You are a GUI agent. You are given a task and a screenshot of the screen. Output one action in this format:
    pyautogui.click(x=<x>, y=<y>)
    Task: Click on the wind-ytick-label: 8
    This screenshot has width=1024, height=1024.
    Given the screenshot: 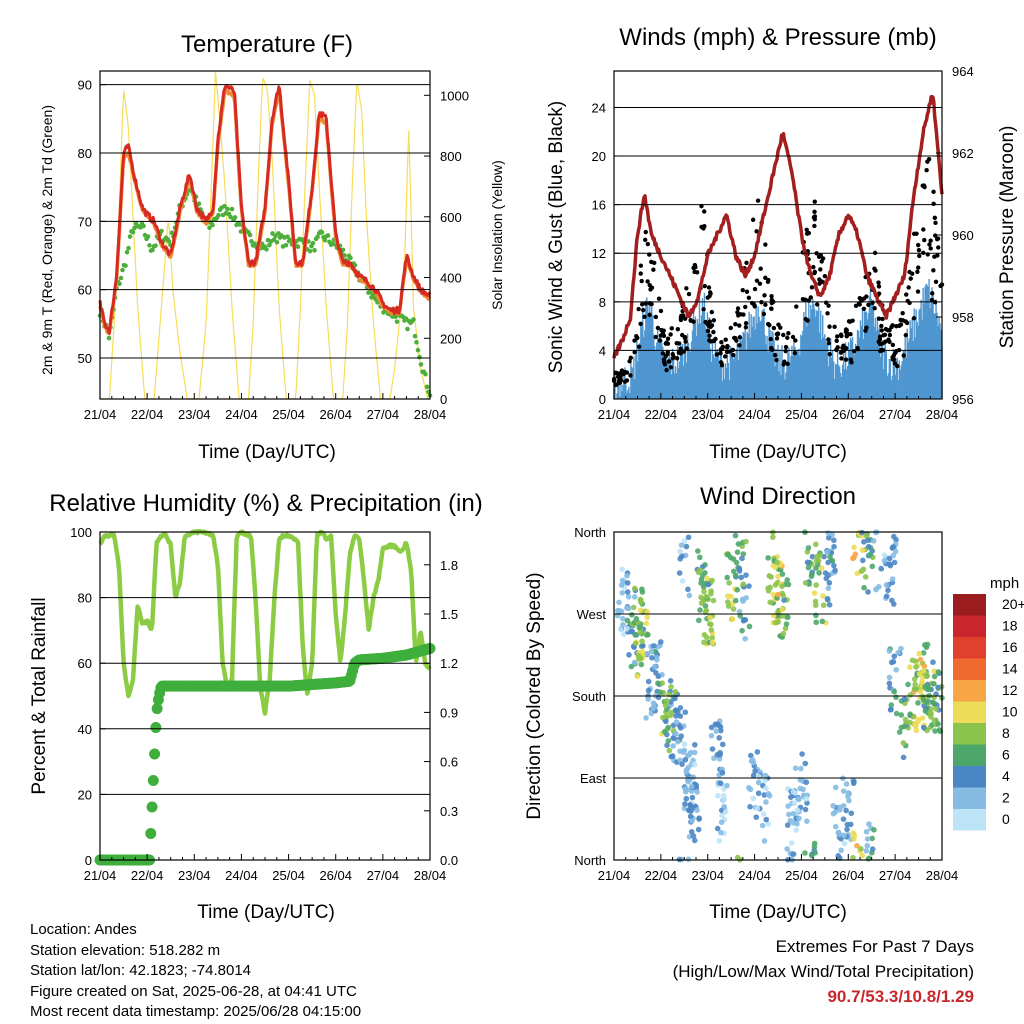 What is the action you would take?
    pyautogui.click(x=602, y=302)
    